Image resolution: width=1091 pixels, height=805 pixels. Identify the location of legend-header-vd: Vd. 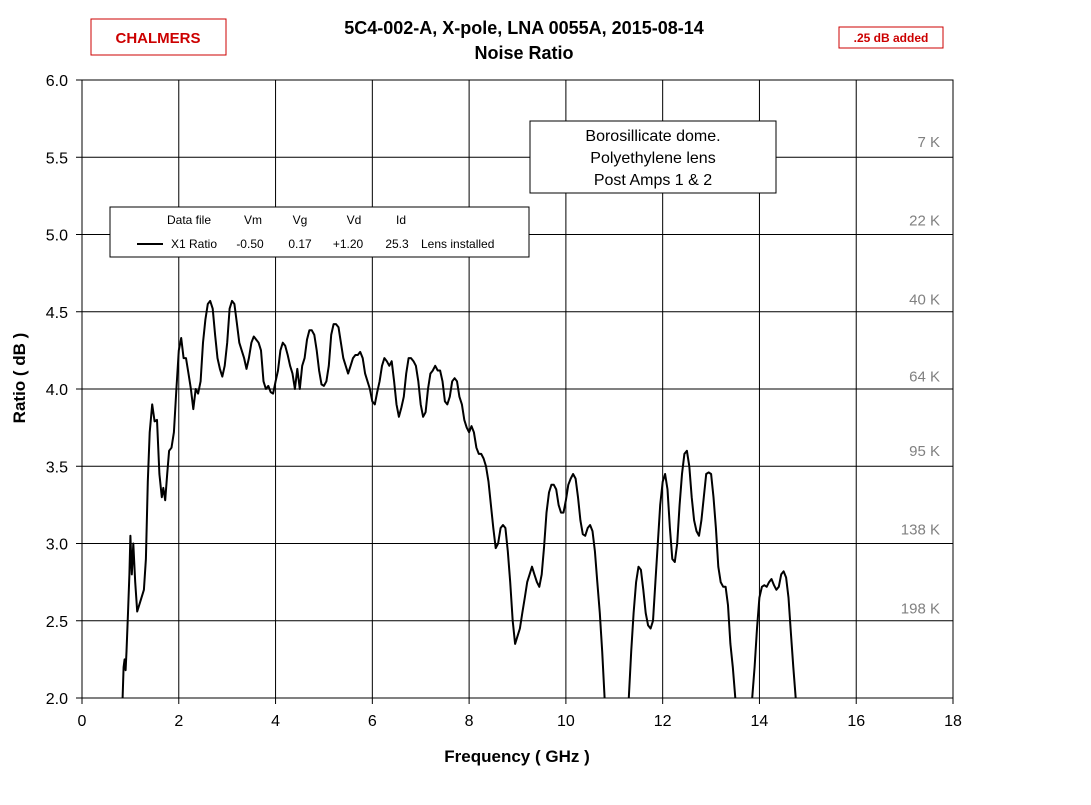
(354, 220).